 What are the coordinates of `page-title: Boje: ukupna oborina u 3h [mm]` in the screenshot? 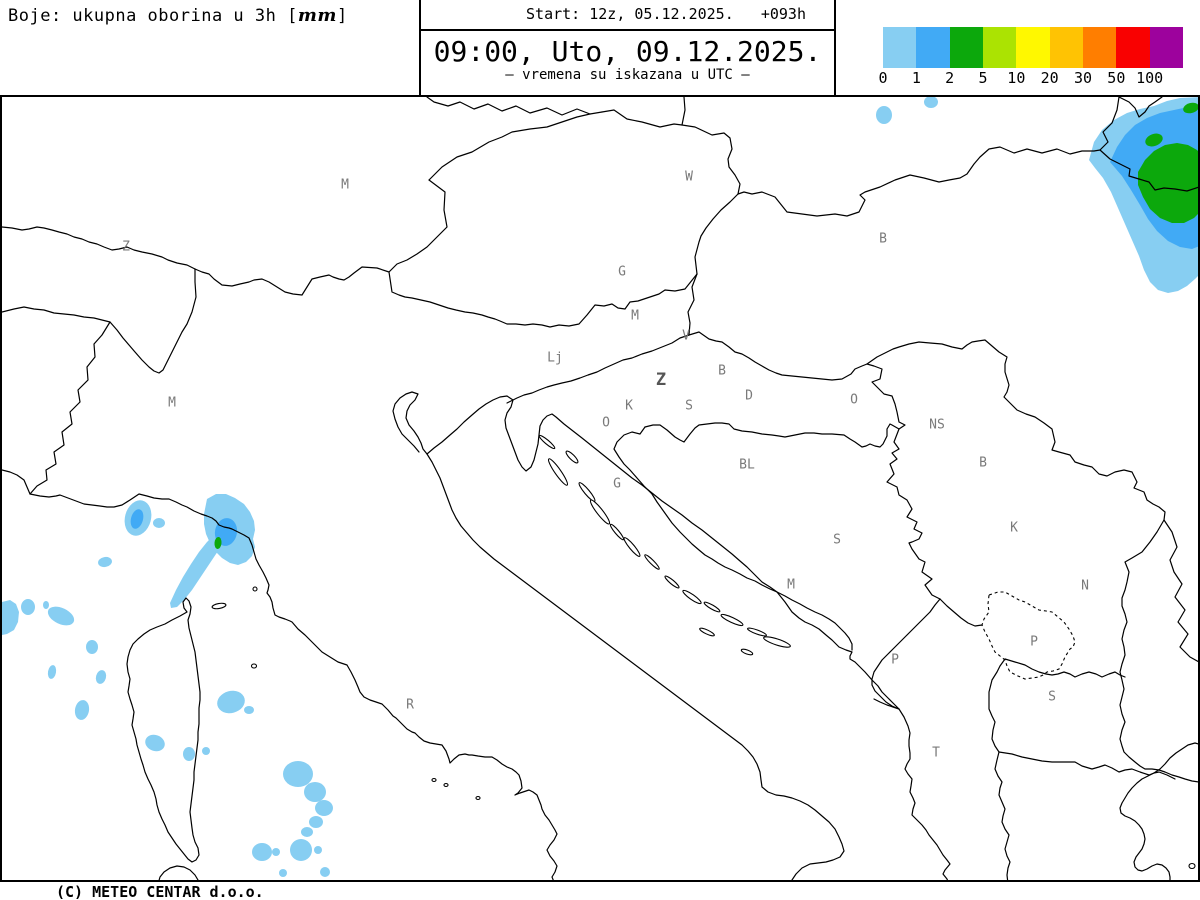 It's located at (178, 15).